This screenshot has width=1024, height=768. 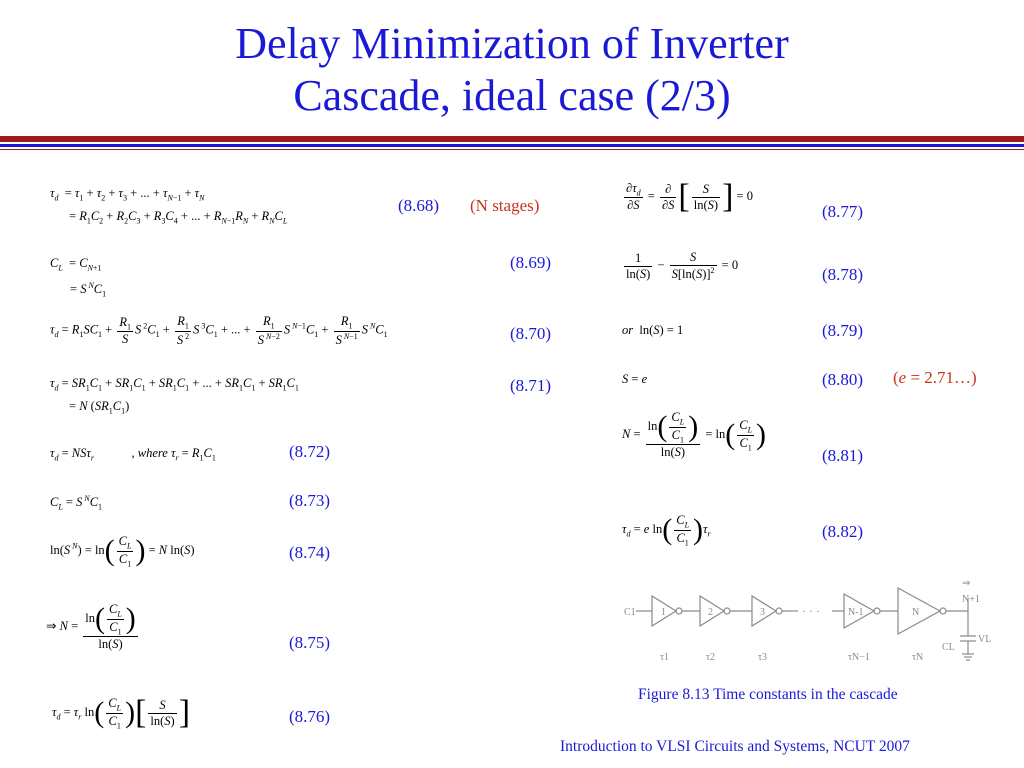 I want to click on inverter-n, so click(x=919, y=611).